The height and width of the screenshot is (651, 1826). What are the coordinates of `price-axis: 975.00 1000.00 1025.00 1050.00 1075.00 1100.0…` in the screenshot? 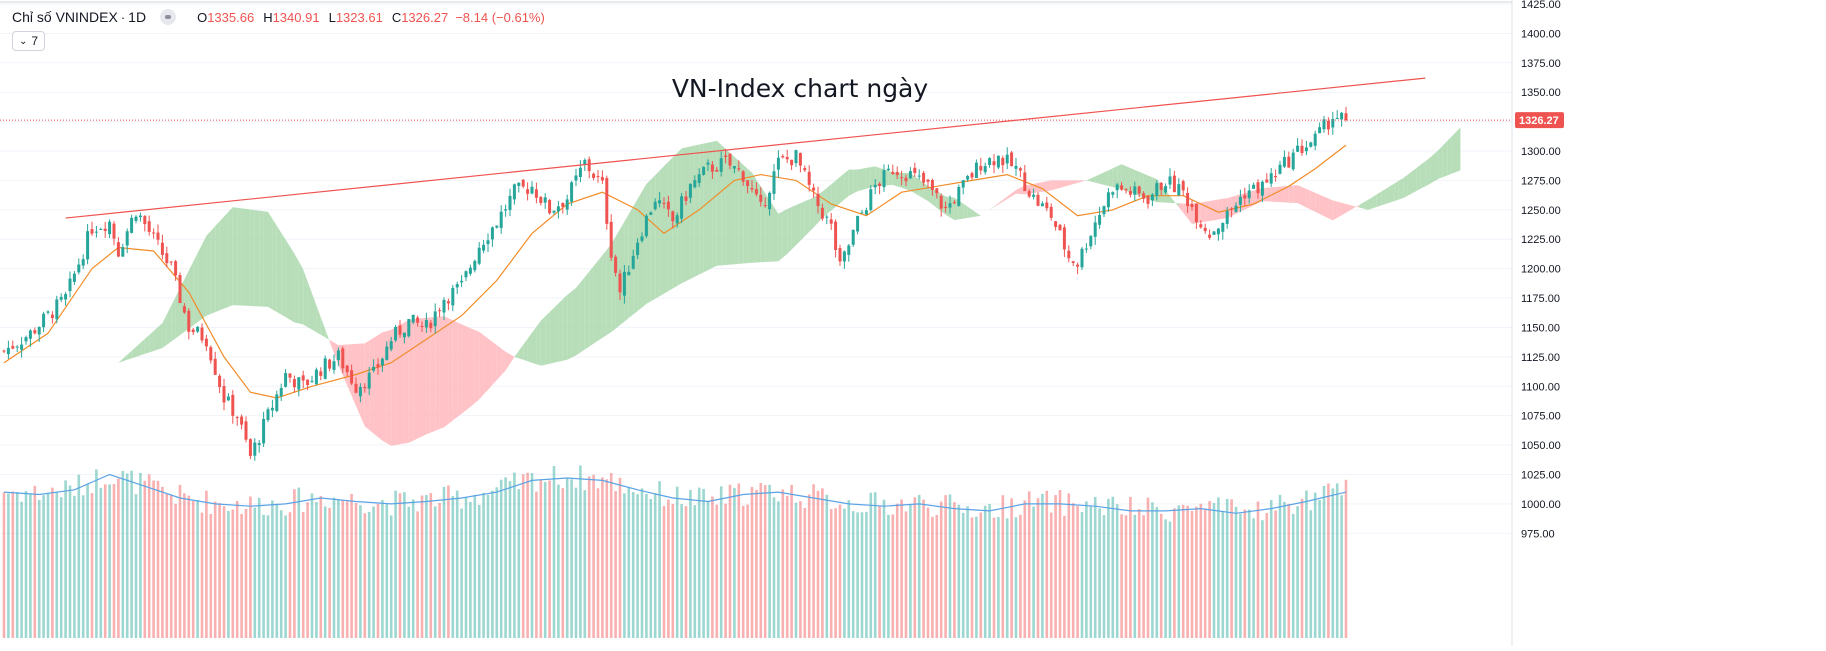 It's located at (1536, 323).